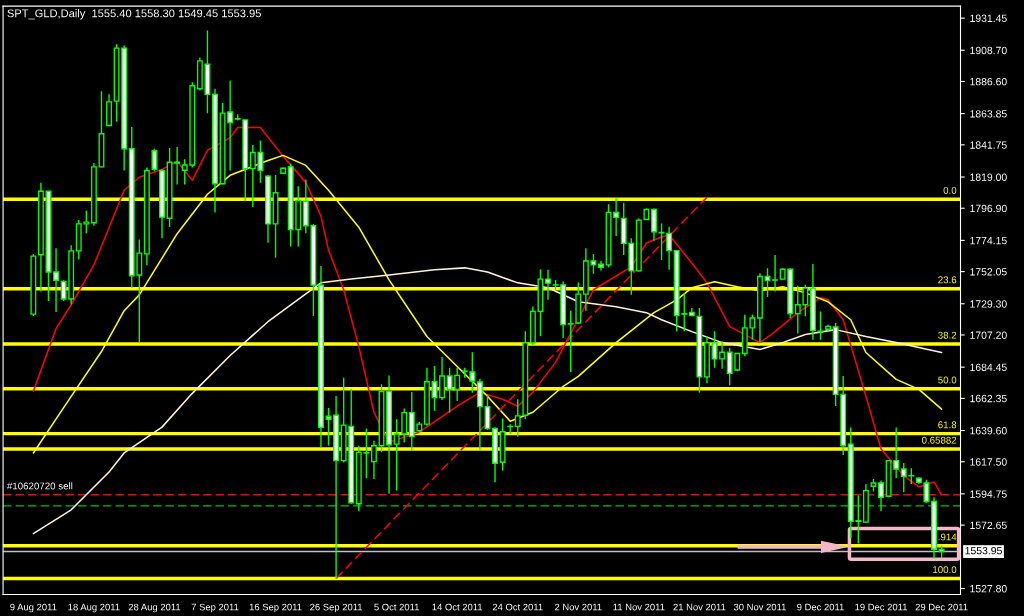  What do you see at coordinates (988, 304) in the screenshot?
I see `y-tick-label: 1729.30` at bounding box center [988, 304].